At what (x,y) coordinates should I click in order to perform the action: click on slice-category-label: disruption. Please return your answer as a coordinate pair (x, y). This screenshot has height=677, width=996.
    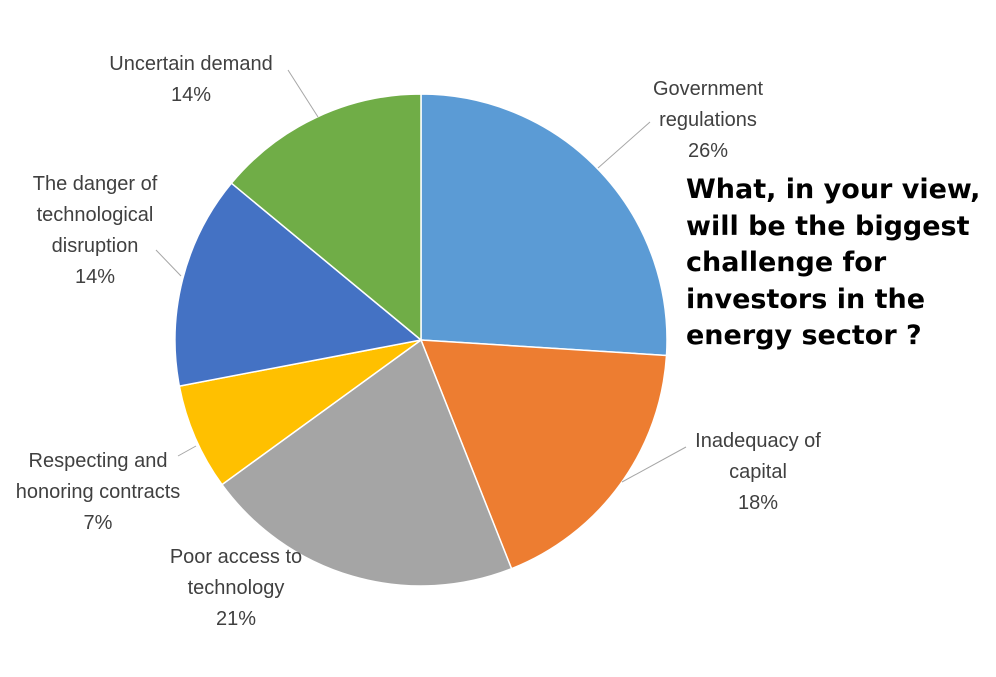
    Looking at the image, I should click on (95, 246).